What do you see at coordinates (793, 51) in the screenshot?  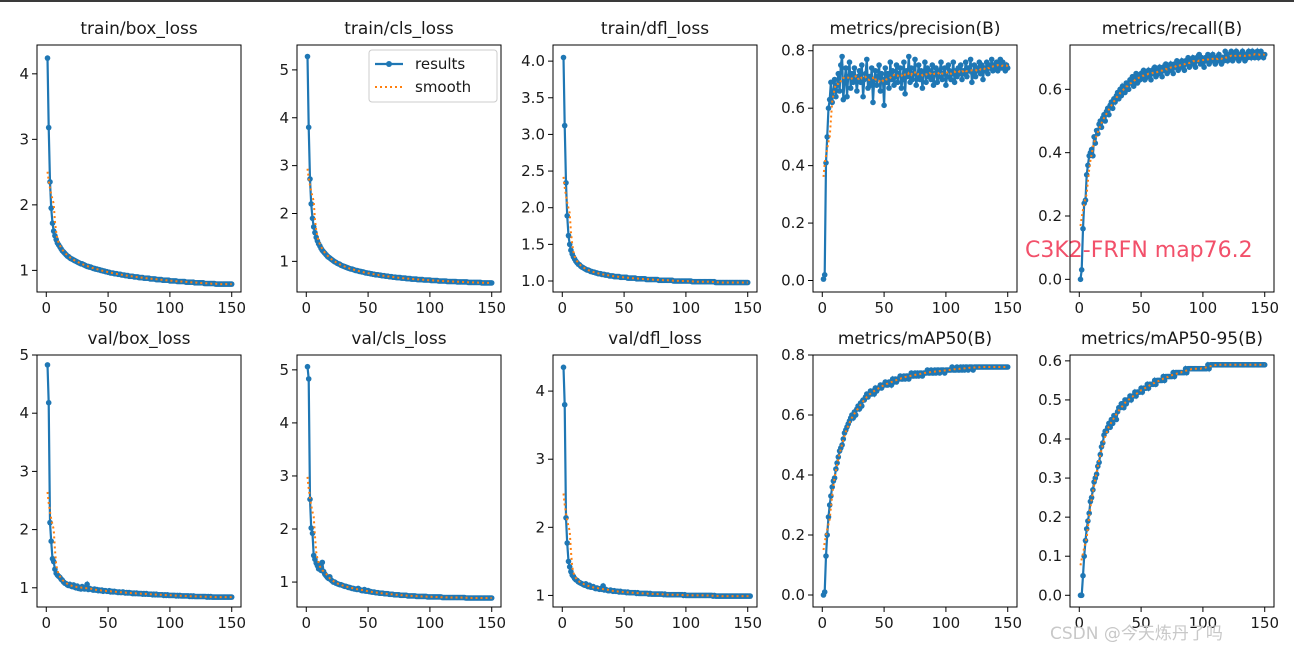 I see `y-tick-label: 0.8` at bounding box center [793, 51].